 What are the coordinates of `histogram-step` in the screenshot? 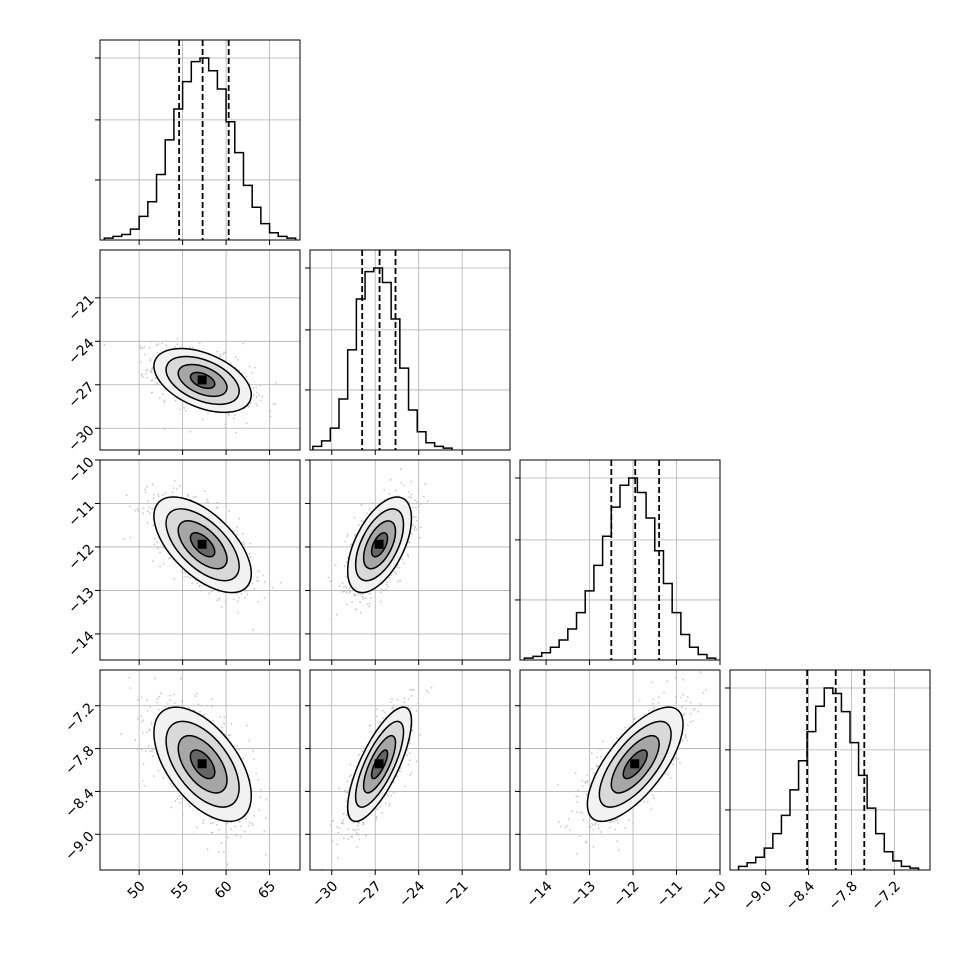 It's located at (200, 148).